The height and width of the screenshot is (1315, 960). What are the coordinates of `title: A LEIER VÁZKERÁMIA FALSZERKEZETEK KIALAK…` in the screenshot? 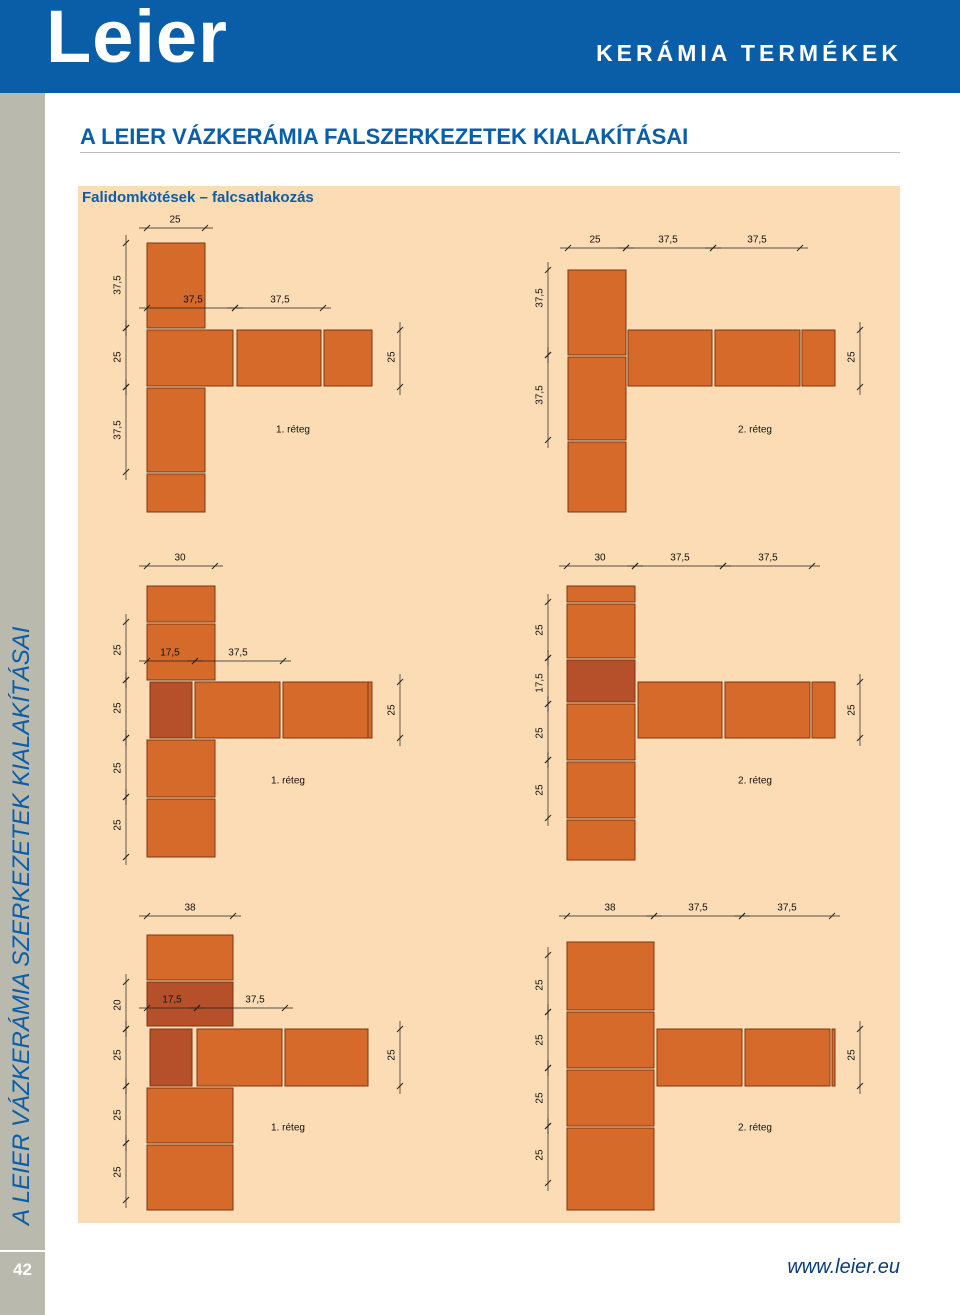 It's located at (490, 138).